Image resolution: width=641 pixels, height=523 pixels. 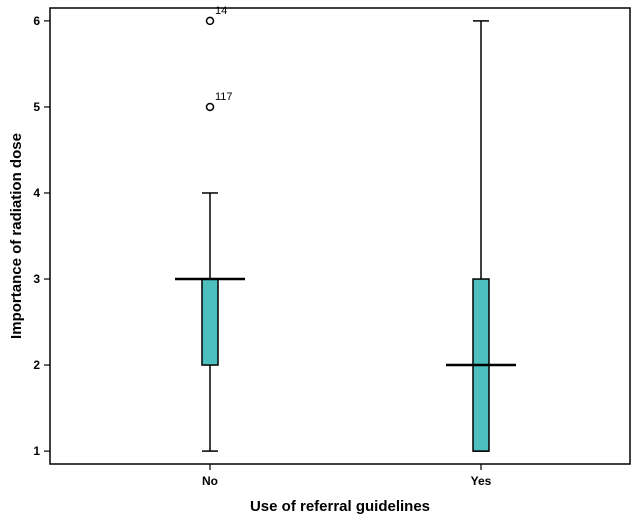 I want to click on x-axis-title: Use of referral guidelines, so click(x=340, y=506).